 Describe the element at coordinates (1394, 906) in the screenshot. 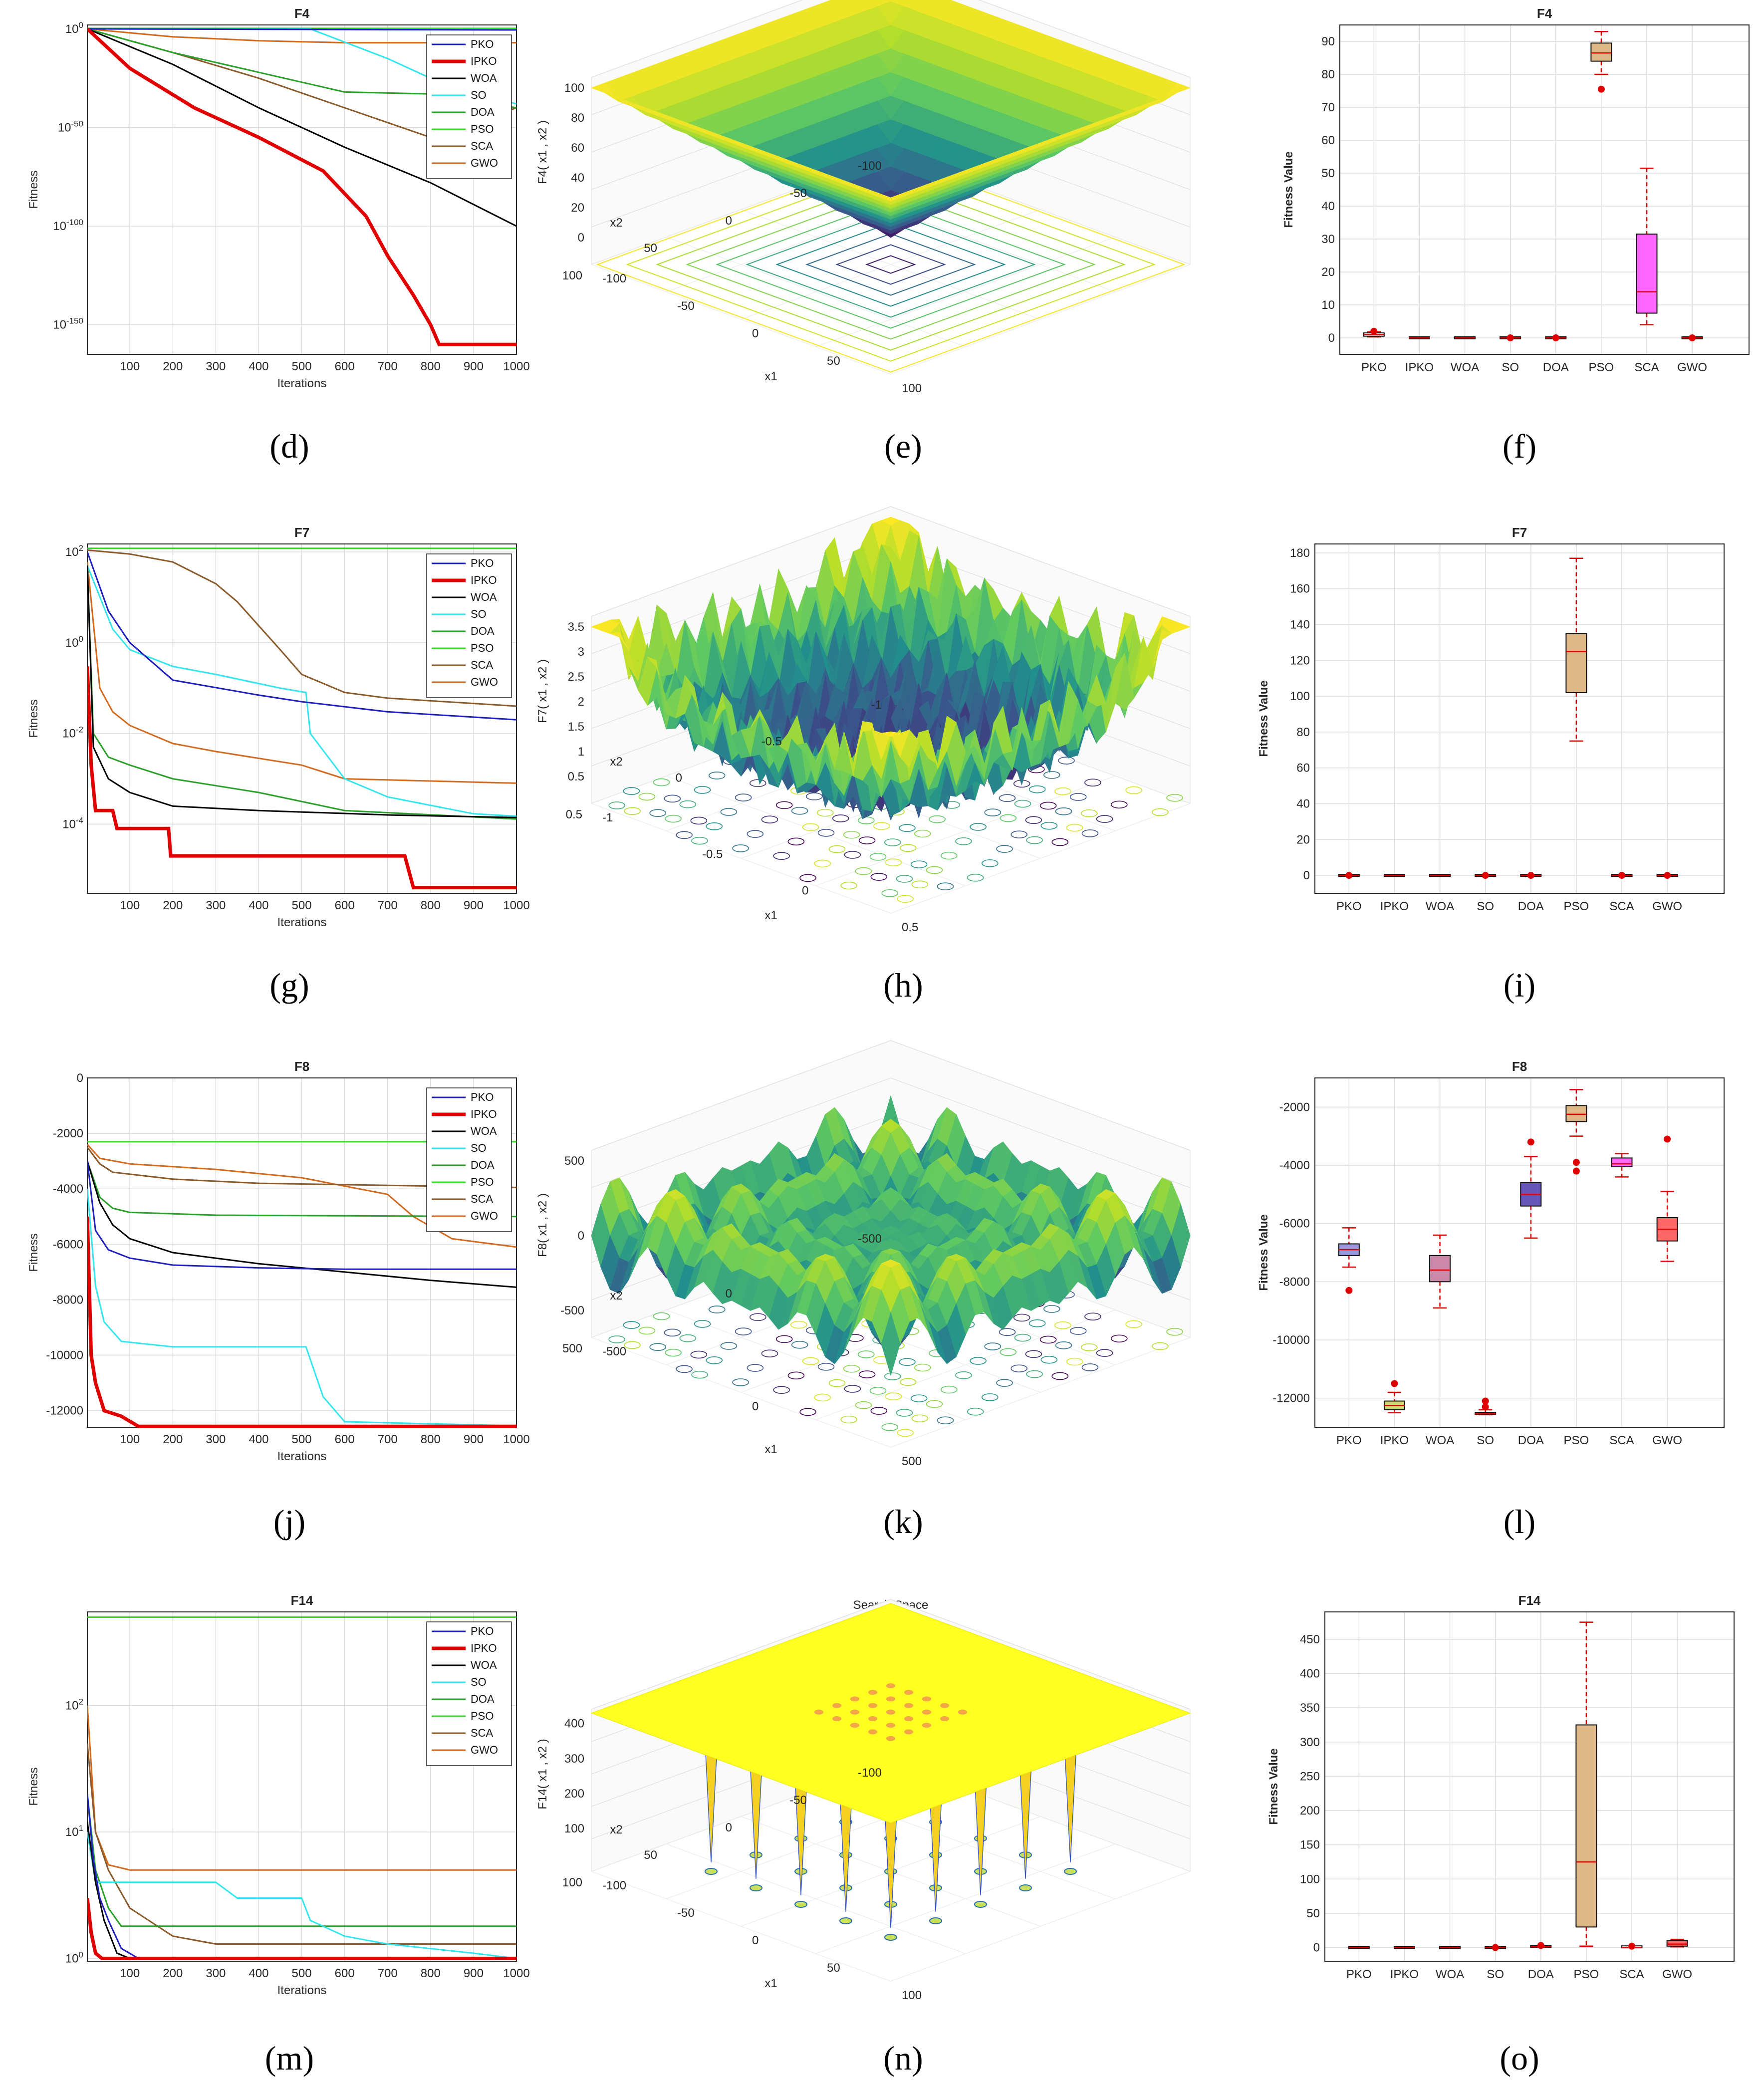

I see `x-tick-label: IPKO` at that location.